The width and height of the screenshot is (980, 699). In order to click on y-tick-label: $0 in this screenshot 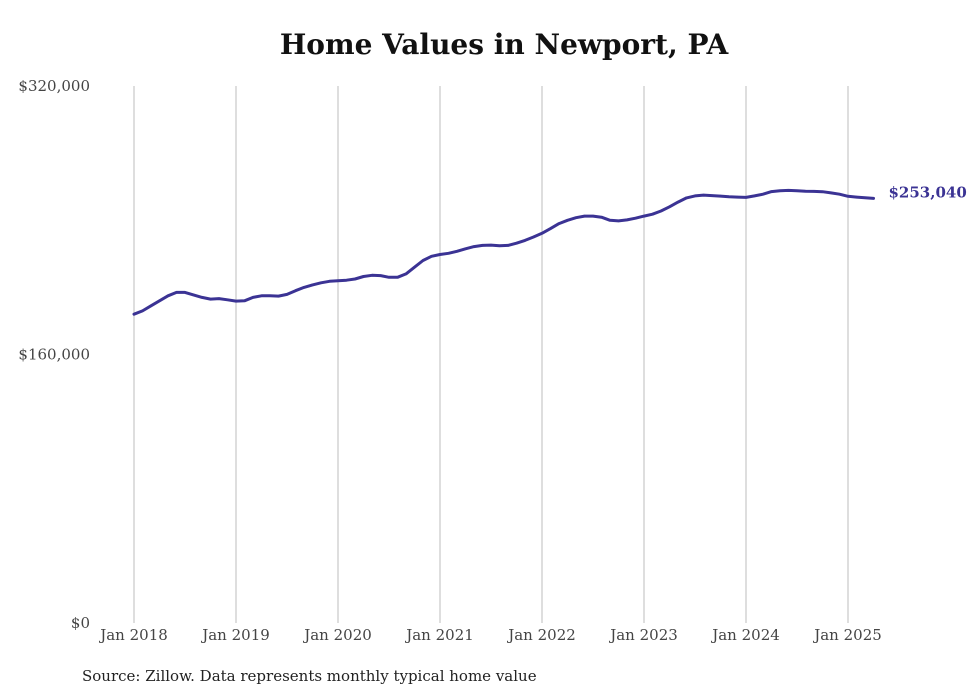, I will do `click(80, 623)`.